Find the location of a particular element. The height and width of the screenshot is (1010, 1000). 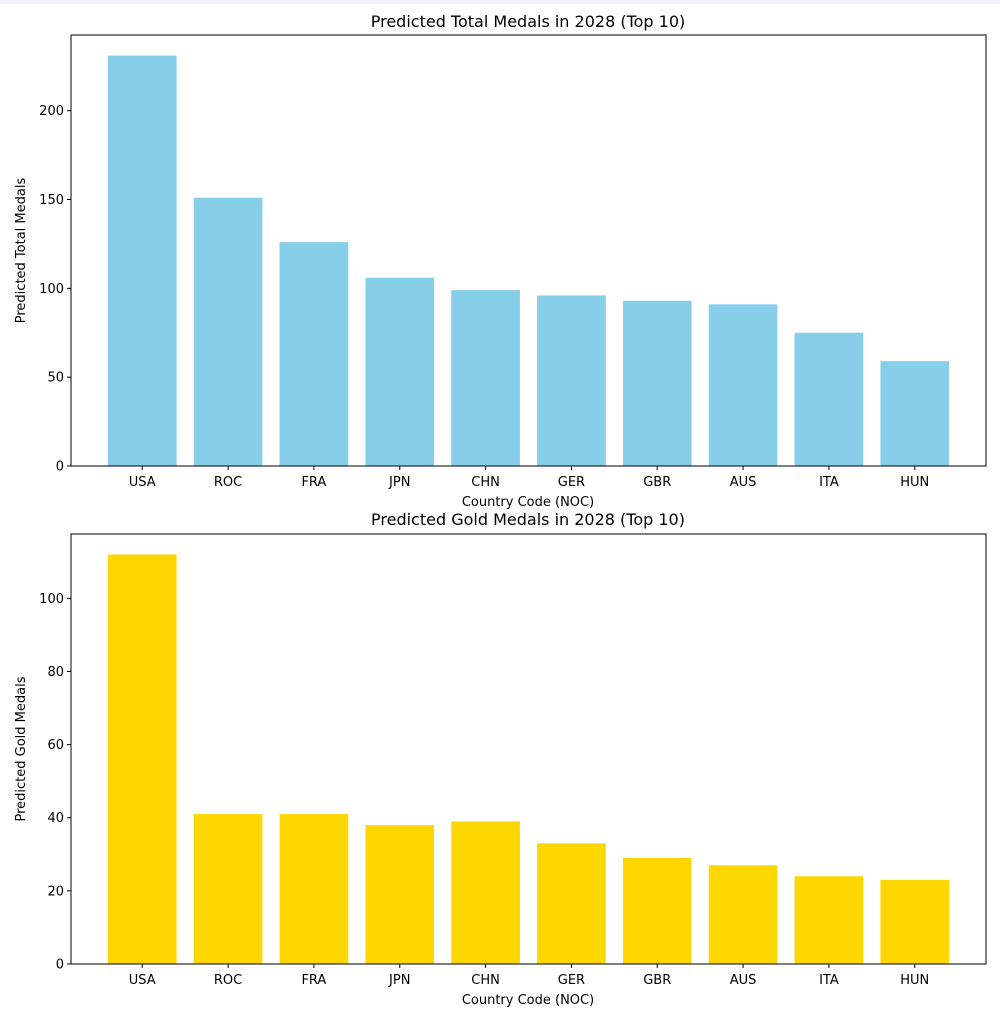

y-tick-label: 50 is located at coordinates (55, 378).